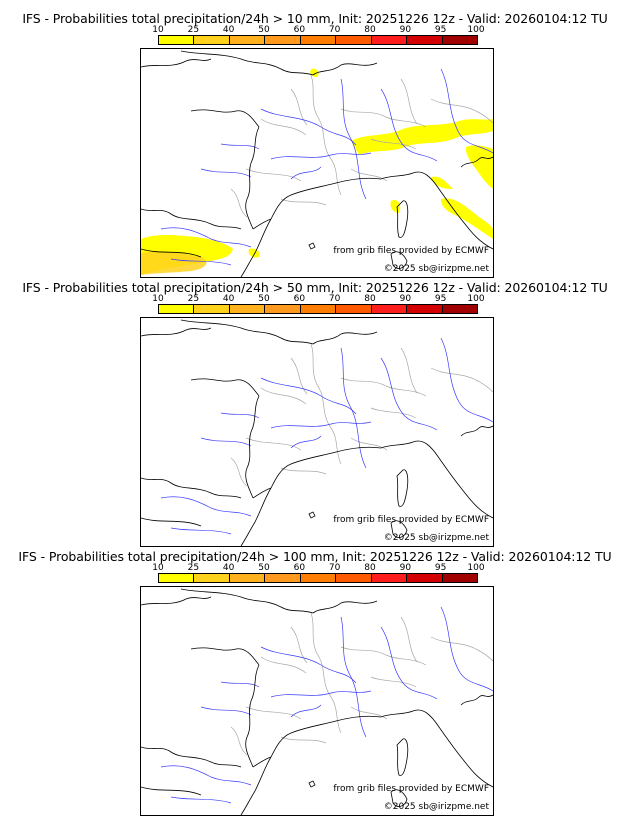  Describe the element at coordinates (319, 299) in the screenshot. I see `scale-labels: 10 25 40 50 60 70 80 90 95 100` at that location.